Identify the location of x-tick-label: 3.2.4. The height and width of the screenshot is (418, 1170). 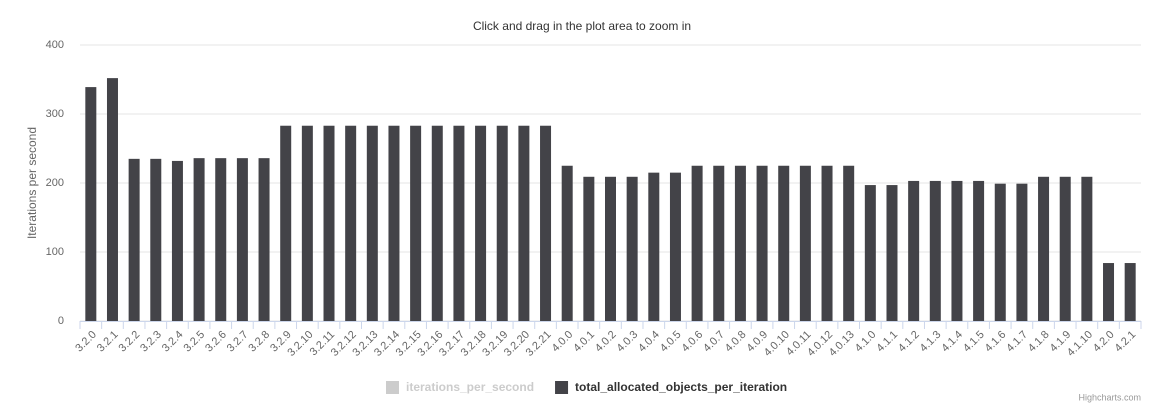
(173, 342).